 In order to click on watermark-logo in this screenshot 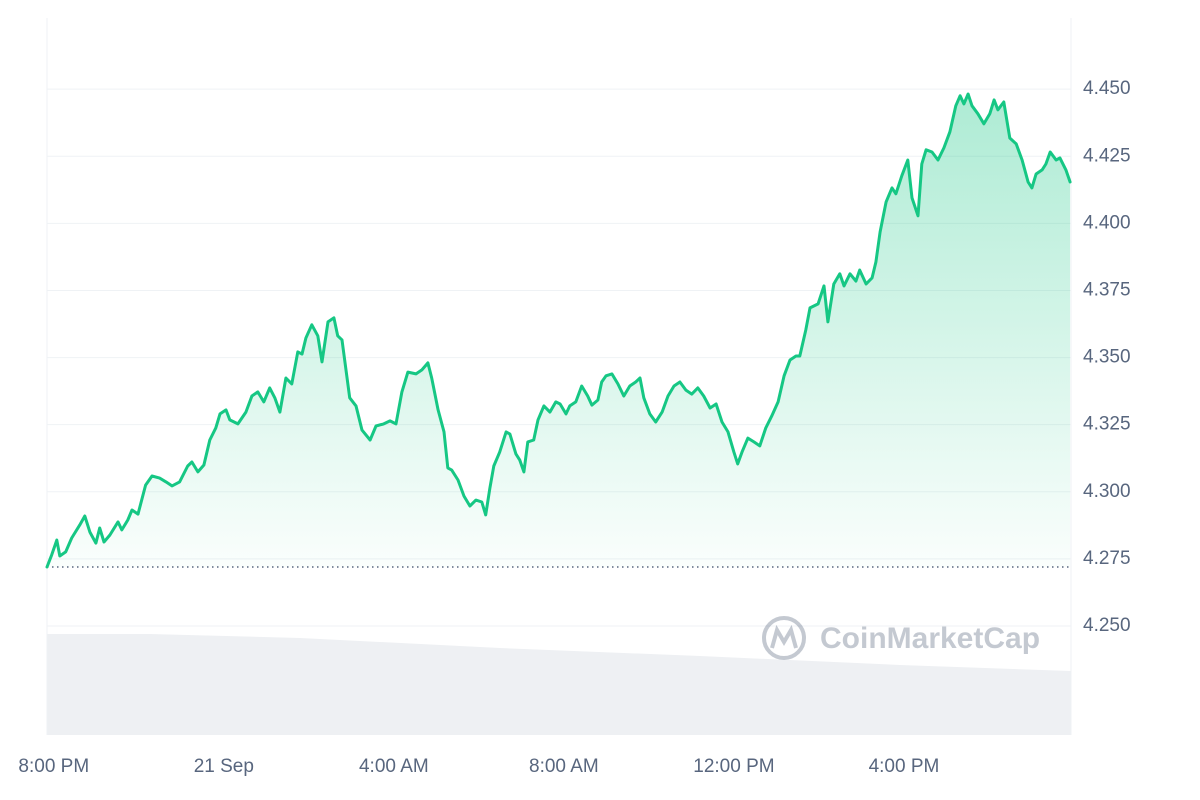, I will do `click(784, 638)`.